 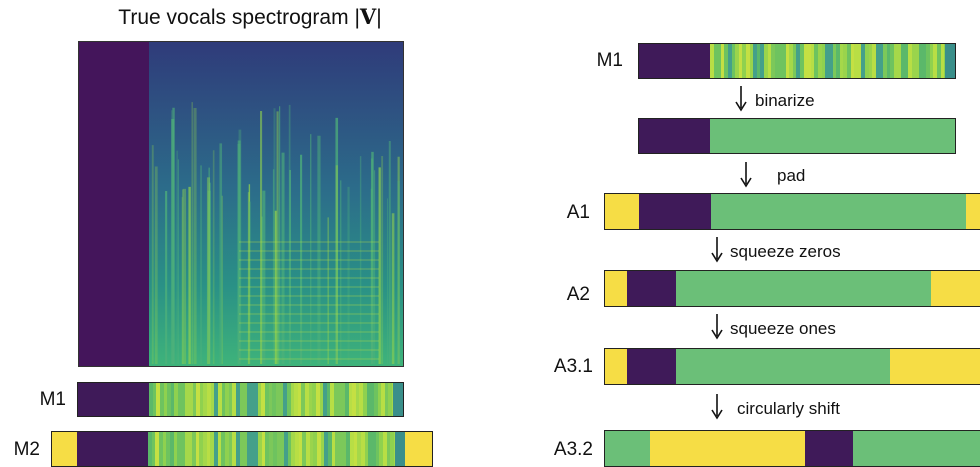 What do you see at coordinates (573, 449) in the screenshot?
I see `a32-label: A3.2` at bounding box center [573, 449].